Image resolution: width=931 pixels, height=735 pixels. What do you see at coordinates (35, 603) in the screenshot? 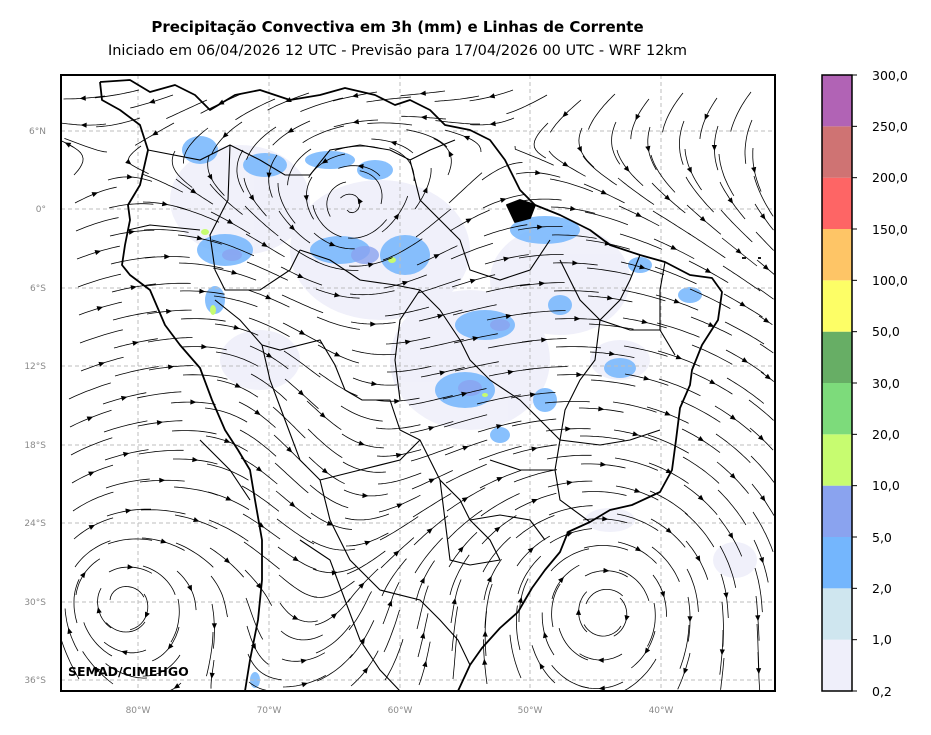
I see `lat-label: 30°S` at bounding box center [35, 603].